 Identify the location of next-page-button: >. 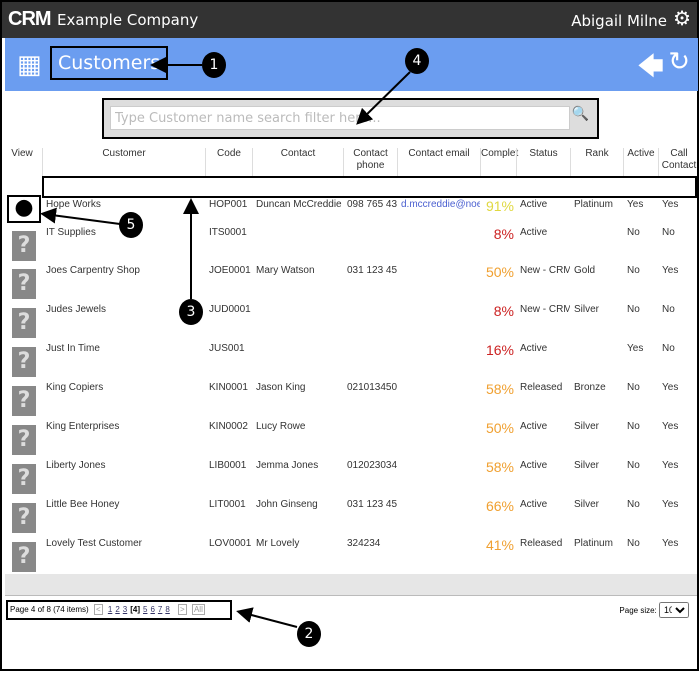
(182, 609).